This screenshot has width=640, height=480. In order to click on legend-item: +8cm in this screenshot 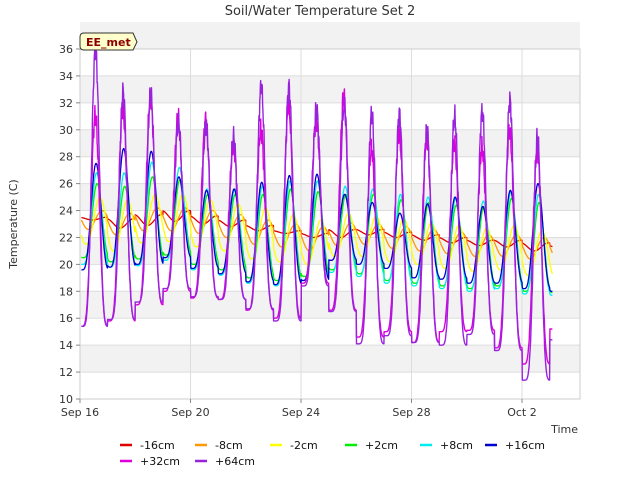, I will do `click(446, 445)`.